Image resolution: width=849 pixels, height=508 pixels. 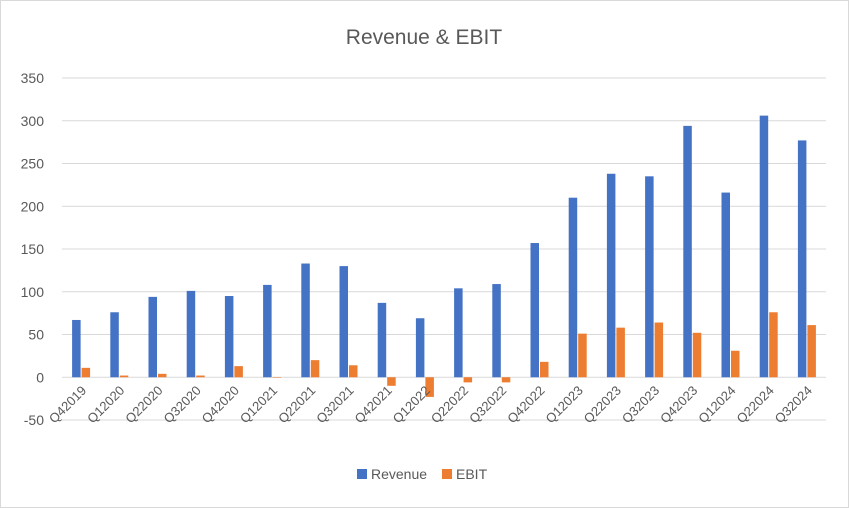 I want to click on bar-revenue-Q32023, so click(x=649, y=277).